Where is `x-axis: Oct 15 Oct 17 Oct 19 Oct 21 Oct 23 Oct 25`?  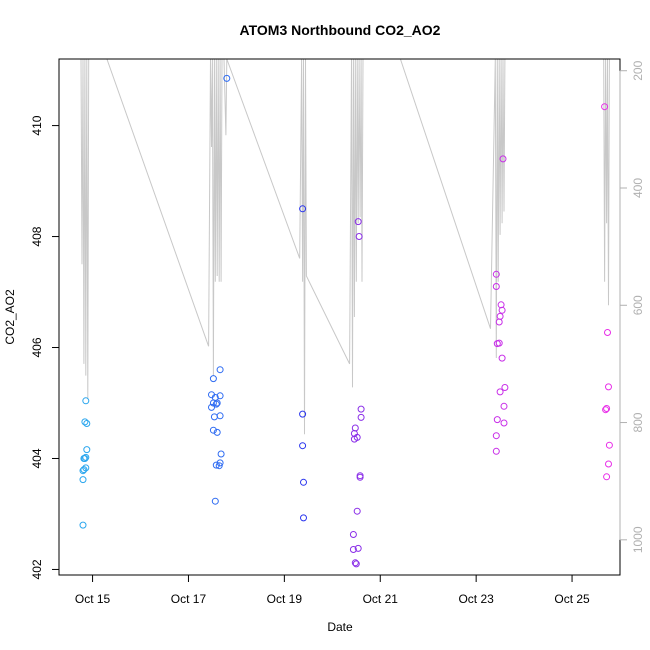 x-axis: Oct 15 Oct 17 Oct 19 Oct 21 Oct 23 Oct 25 is located at coordinates (332, 590).